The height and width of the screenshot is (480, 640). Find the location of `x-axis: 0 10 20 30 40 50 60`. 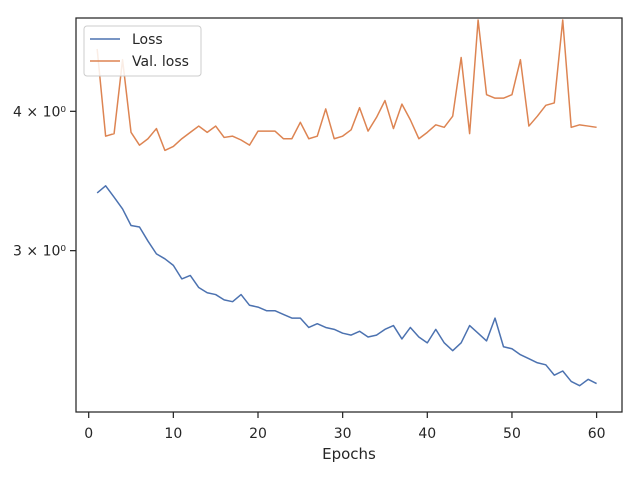

x-axis: 0 10 20 30 40 50 60 is located at coordinates (345, 427).